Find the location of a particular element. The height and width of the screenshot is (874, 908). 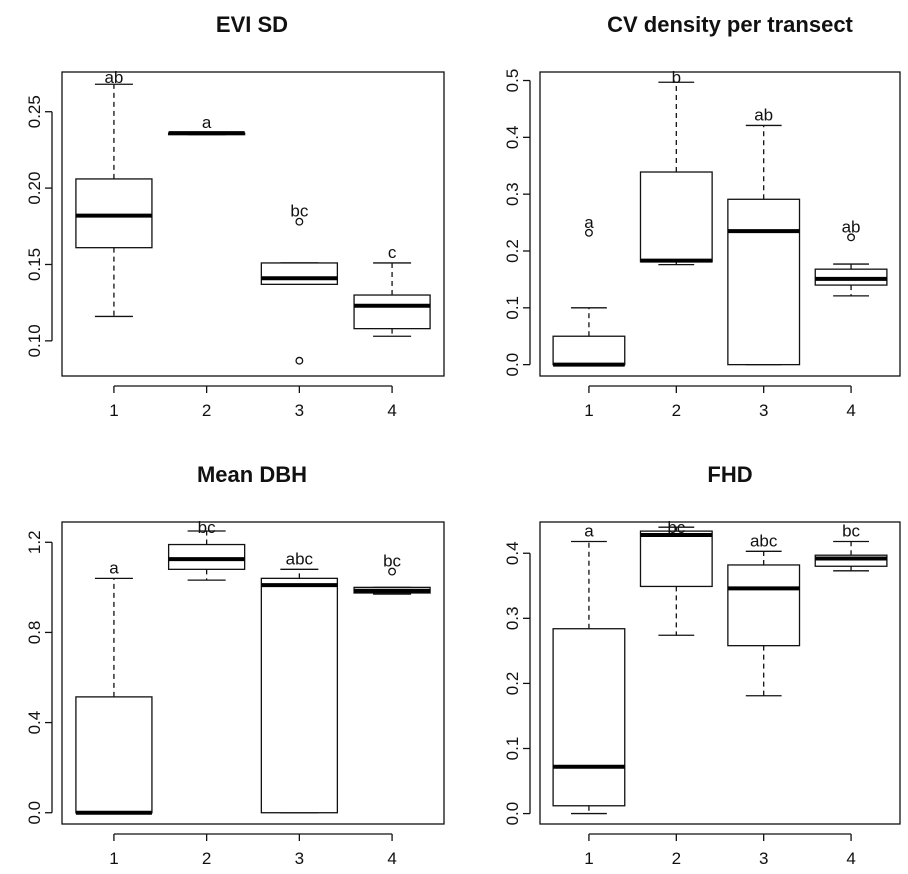

y-tick-label: 0.5 is located at coordinates (512, 81).